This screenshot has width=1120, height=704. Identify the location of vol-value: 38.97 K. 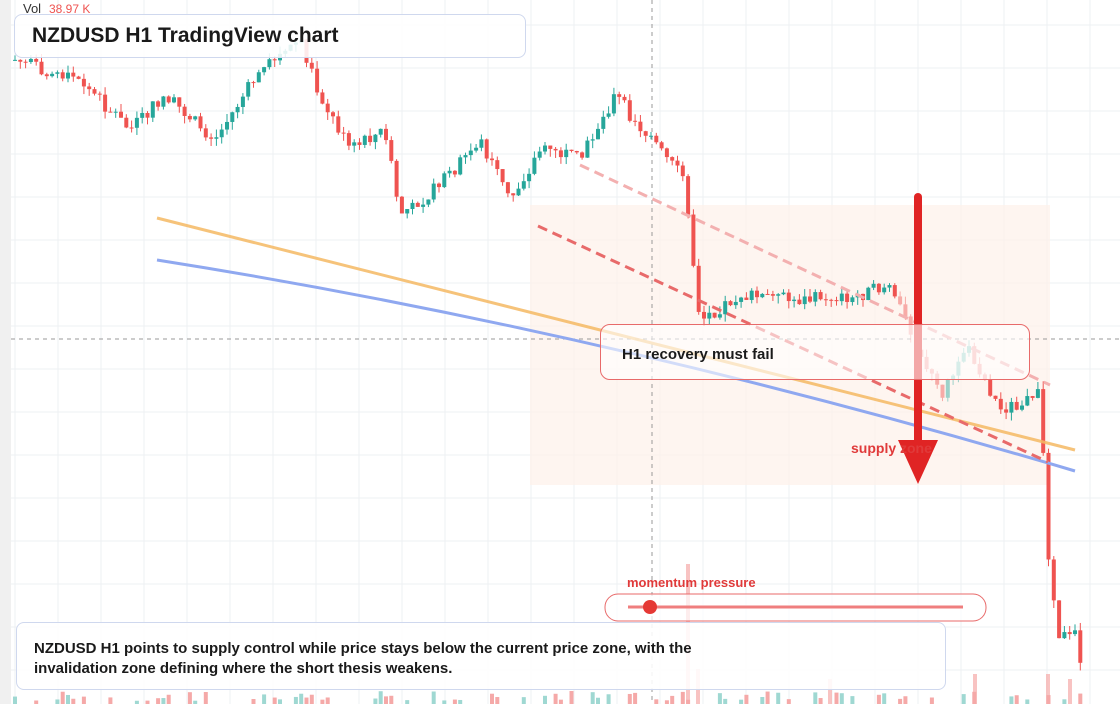
(69, 9).